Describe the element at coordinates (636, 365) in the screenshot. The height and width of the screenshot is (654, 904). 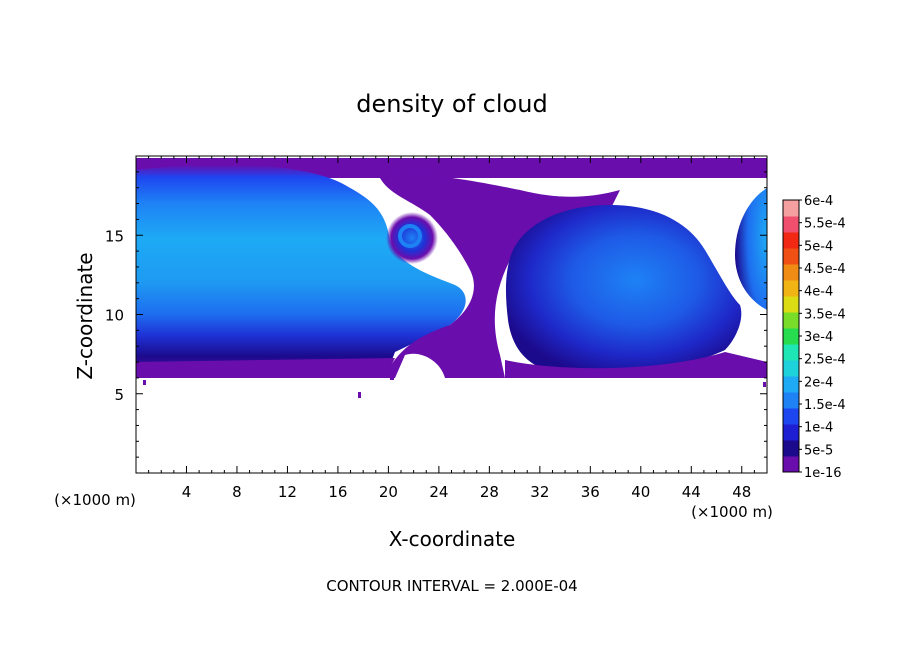
I see `cloud-bottom-band` at that location.